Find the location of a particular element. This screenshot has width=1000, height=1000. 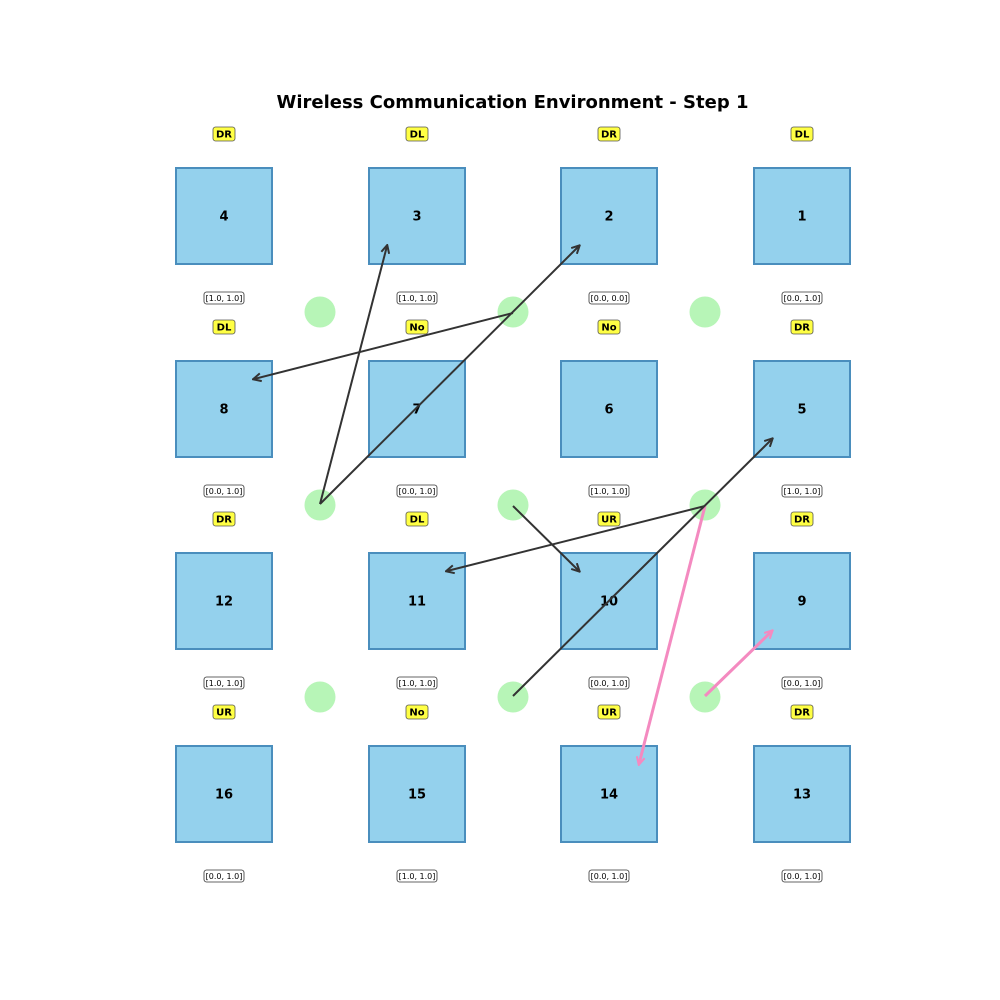

user-id-label: 7 is located at coordinates (416, 410).